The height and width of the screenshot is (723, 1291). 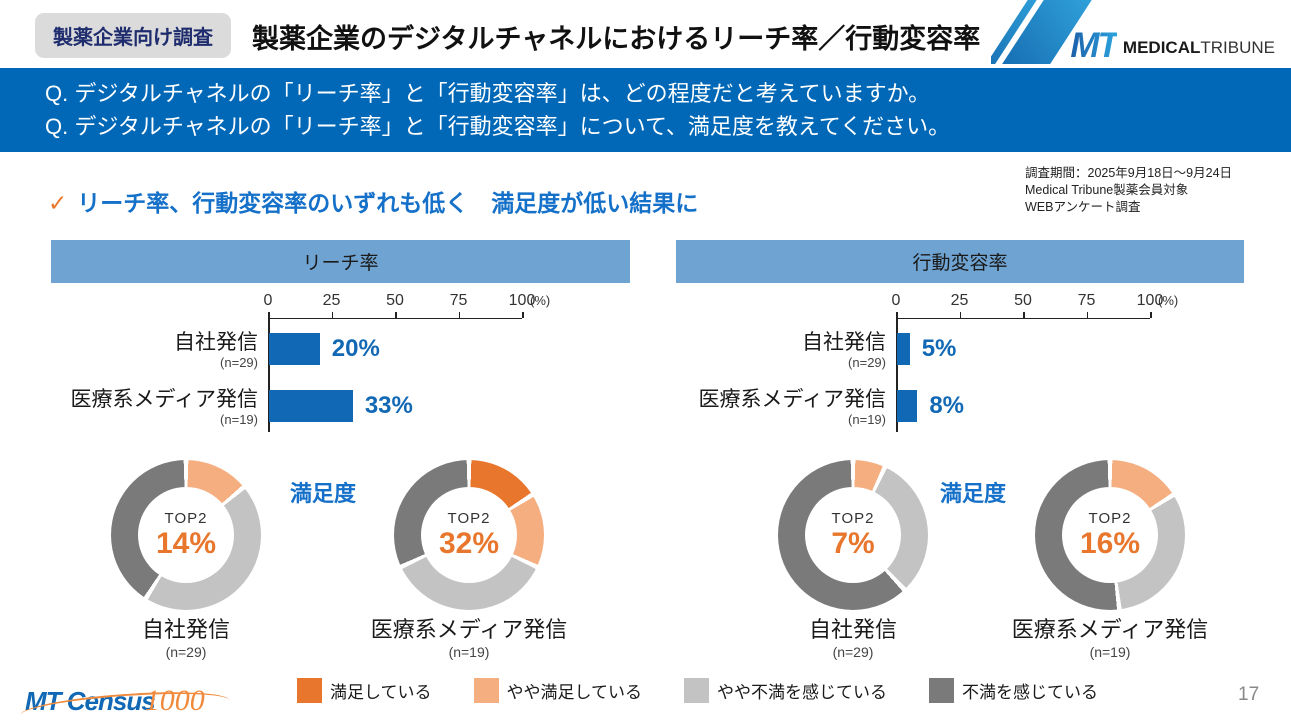 What do you see at coordinates (309, 690) in the screenshot?
I see `legend-swatch-satisfied` at bounding box center [309, 690].